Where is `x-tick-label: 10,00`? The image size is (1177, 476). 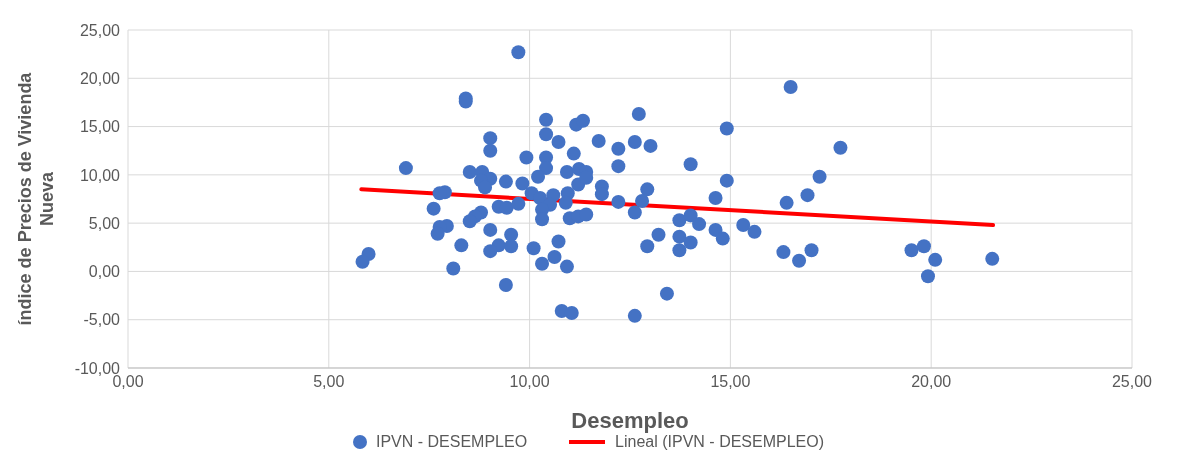 x-tick-label: 10,00 is located at coordinates (529, 382).